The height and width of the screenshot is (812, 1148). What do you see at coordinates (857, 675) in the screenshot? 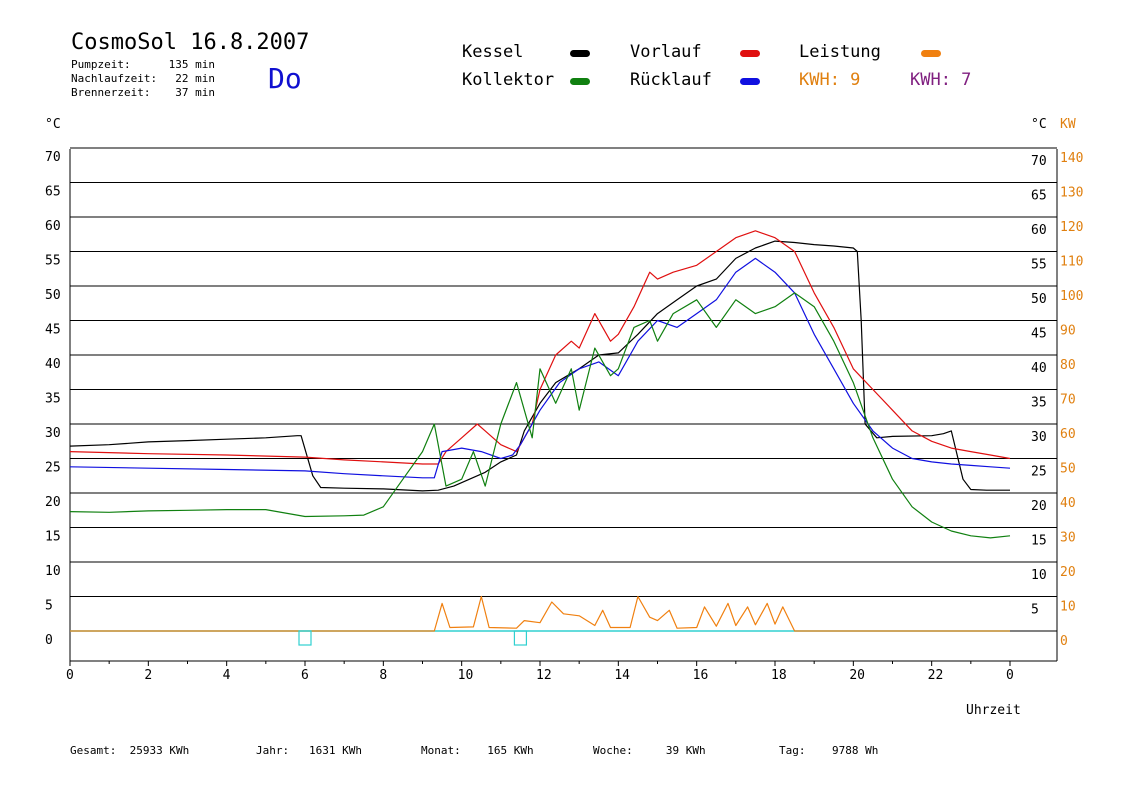
I see `x-tick-label: 20` at bounding box center [857, 675].